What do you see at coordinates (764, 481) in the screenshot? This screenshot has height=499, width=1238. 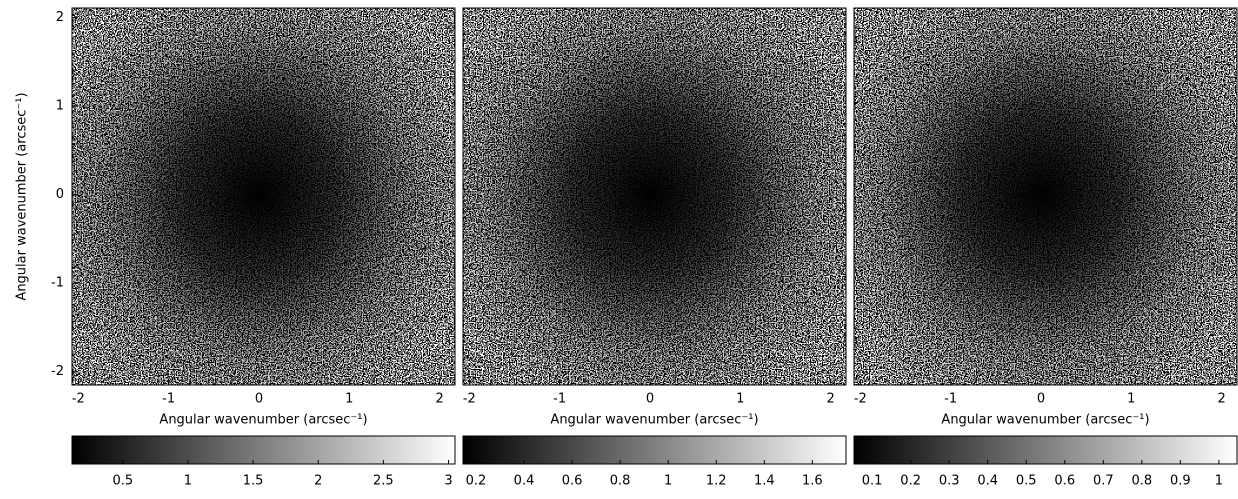 I see `colorbar-tick-label: 1.4` at bounding box center [764, 481].